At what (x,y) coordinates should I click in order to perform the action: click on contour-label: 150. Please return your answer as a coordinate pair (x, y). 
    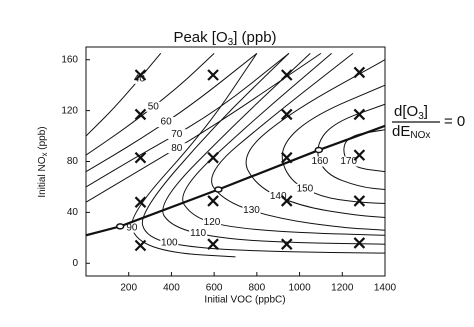
    Looking at the image, I should click on (305, 188).